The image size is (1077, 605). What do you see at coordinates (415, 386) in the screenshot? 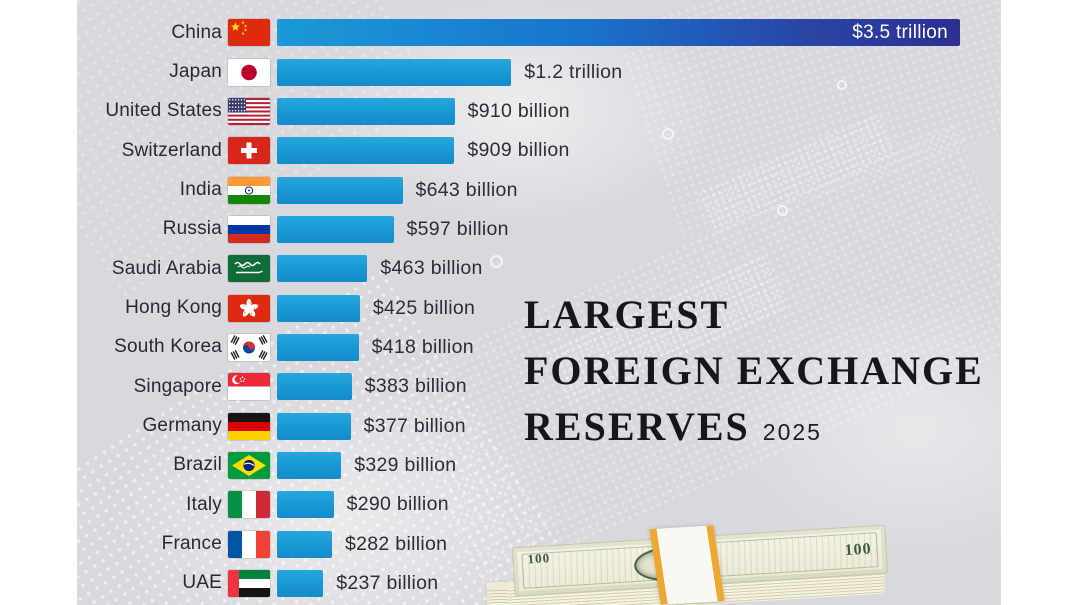
I see `value-label: $383 billion` at bounding box center [415, 386].